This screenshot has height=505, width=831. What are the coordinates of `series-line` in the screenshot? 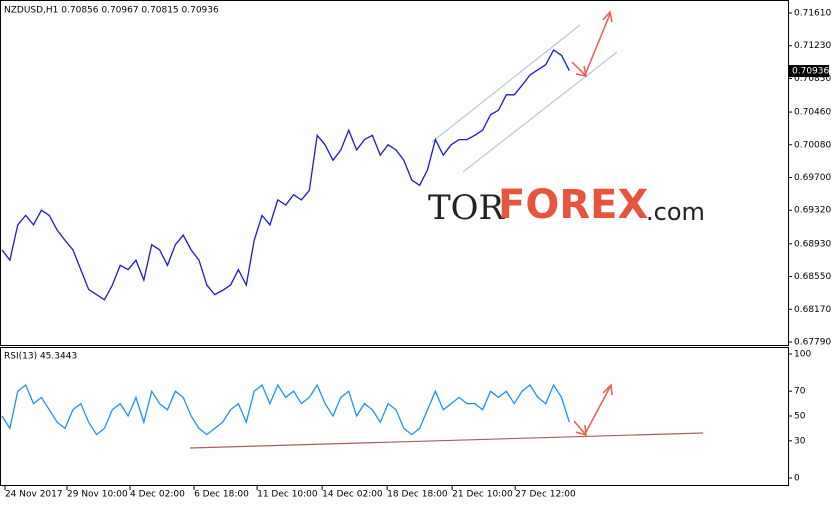 It's located at (285, 409).